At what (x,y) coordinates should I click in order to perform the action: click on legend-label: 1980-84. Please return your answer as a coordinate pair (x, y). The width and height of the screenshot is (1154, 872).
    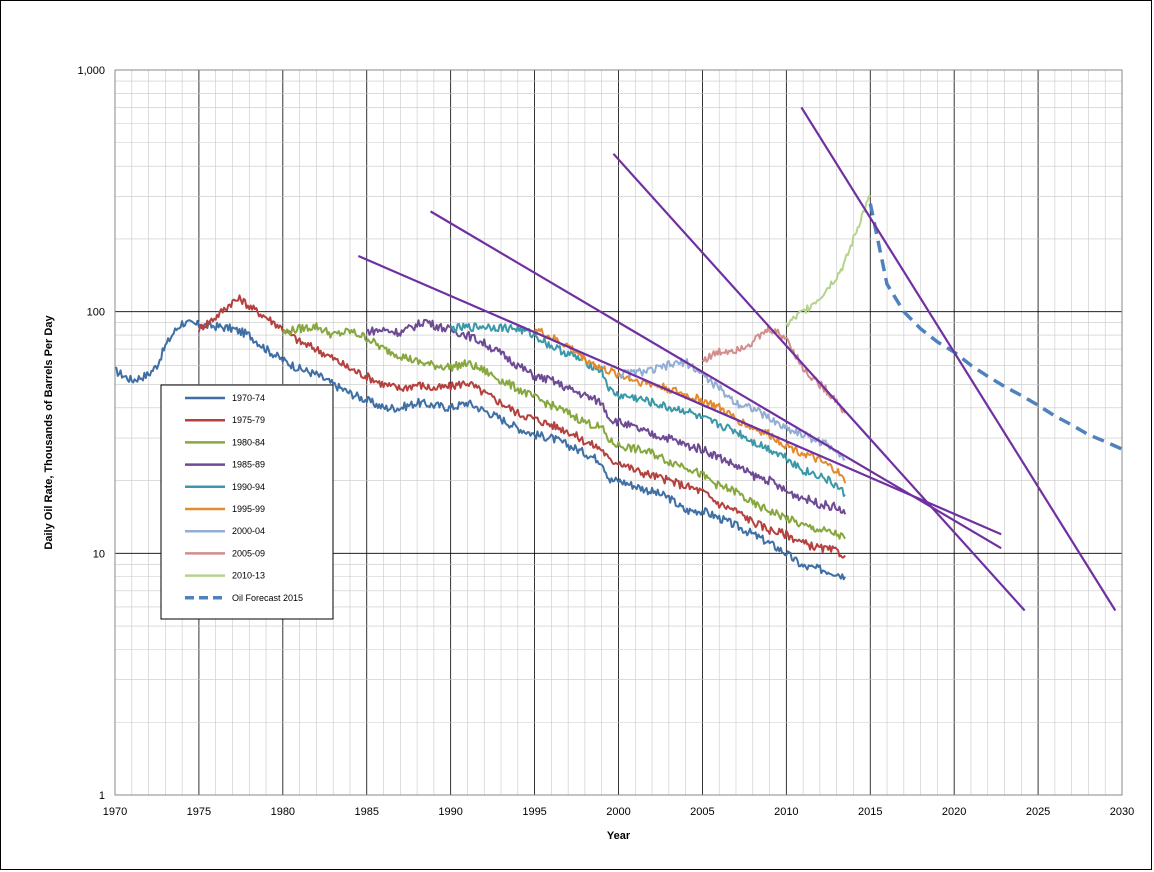
    Looking at the image, I should click on (248, 442).